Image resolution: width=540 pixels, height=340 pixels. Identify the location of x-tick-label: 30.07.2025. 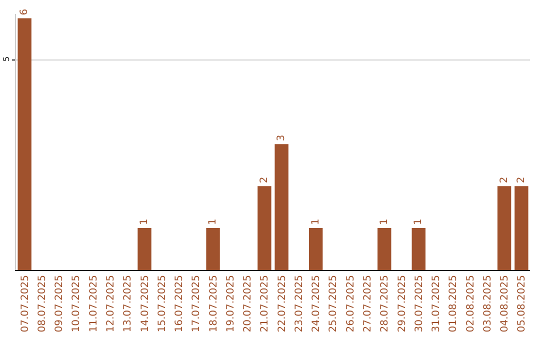
(419, 303).